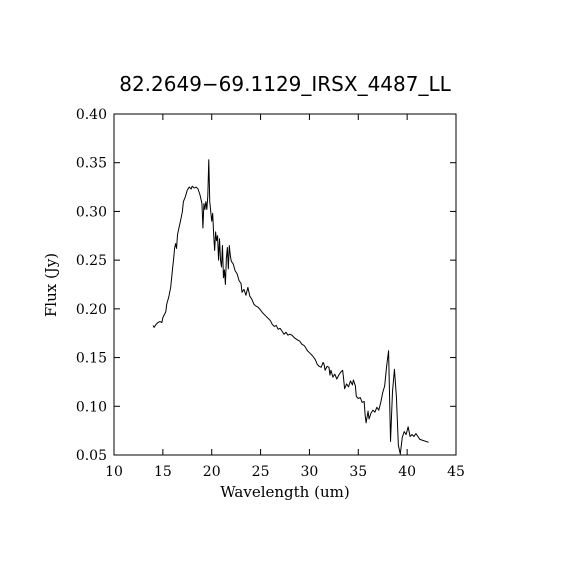 The height and width of the screenshot is (570, 570). What do you see at coordinates (407, 472) in the screenshot?
I see `x-tick-label: 40` at bounding box center [407, 472].